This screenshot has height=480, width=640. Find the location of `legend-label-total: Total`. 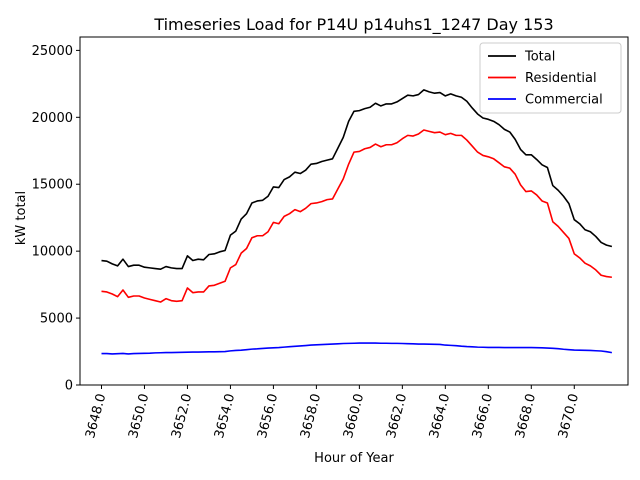

legend-label-total: Total is located at coordinates (539, 57).